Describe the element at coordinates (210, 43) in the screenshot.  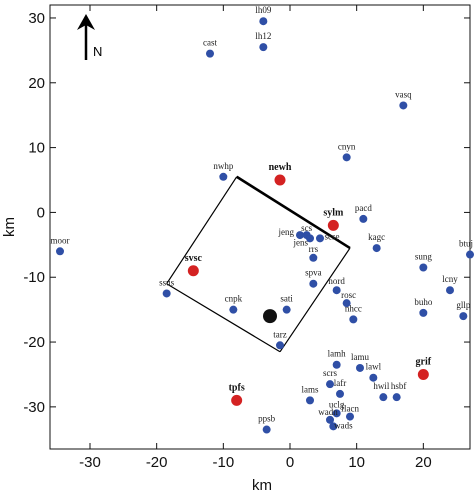
I see `station-label: cast` at that location.